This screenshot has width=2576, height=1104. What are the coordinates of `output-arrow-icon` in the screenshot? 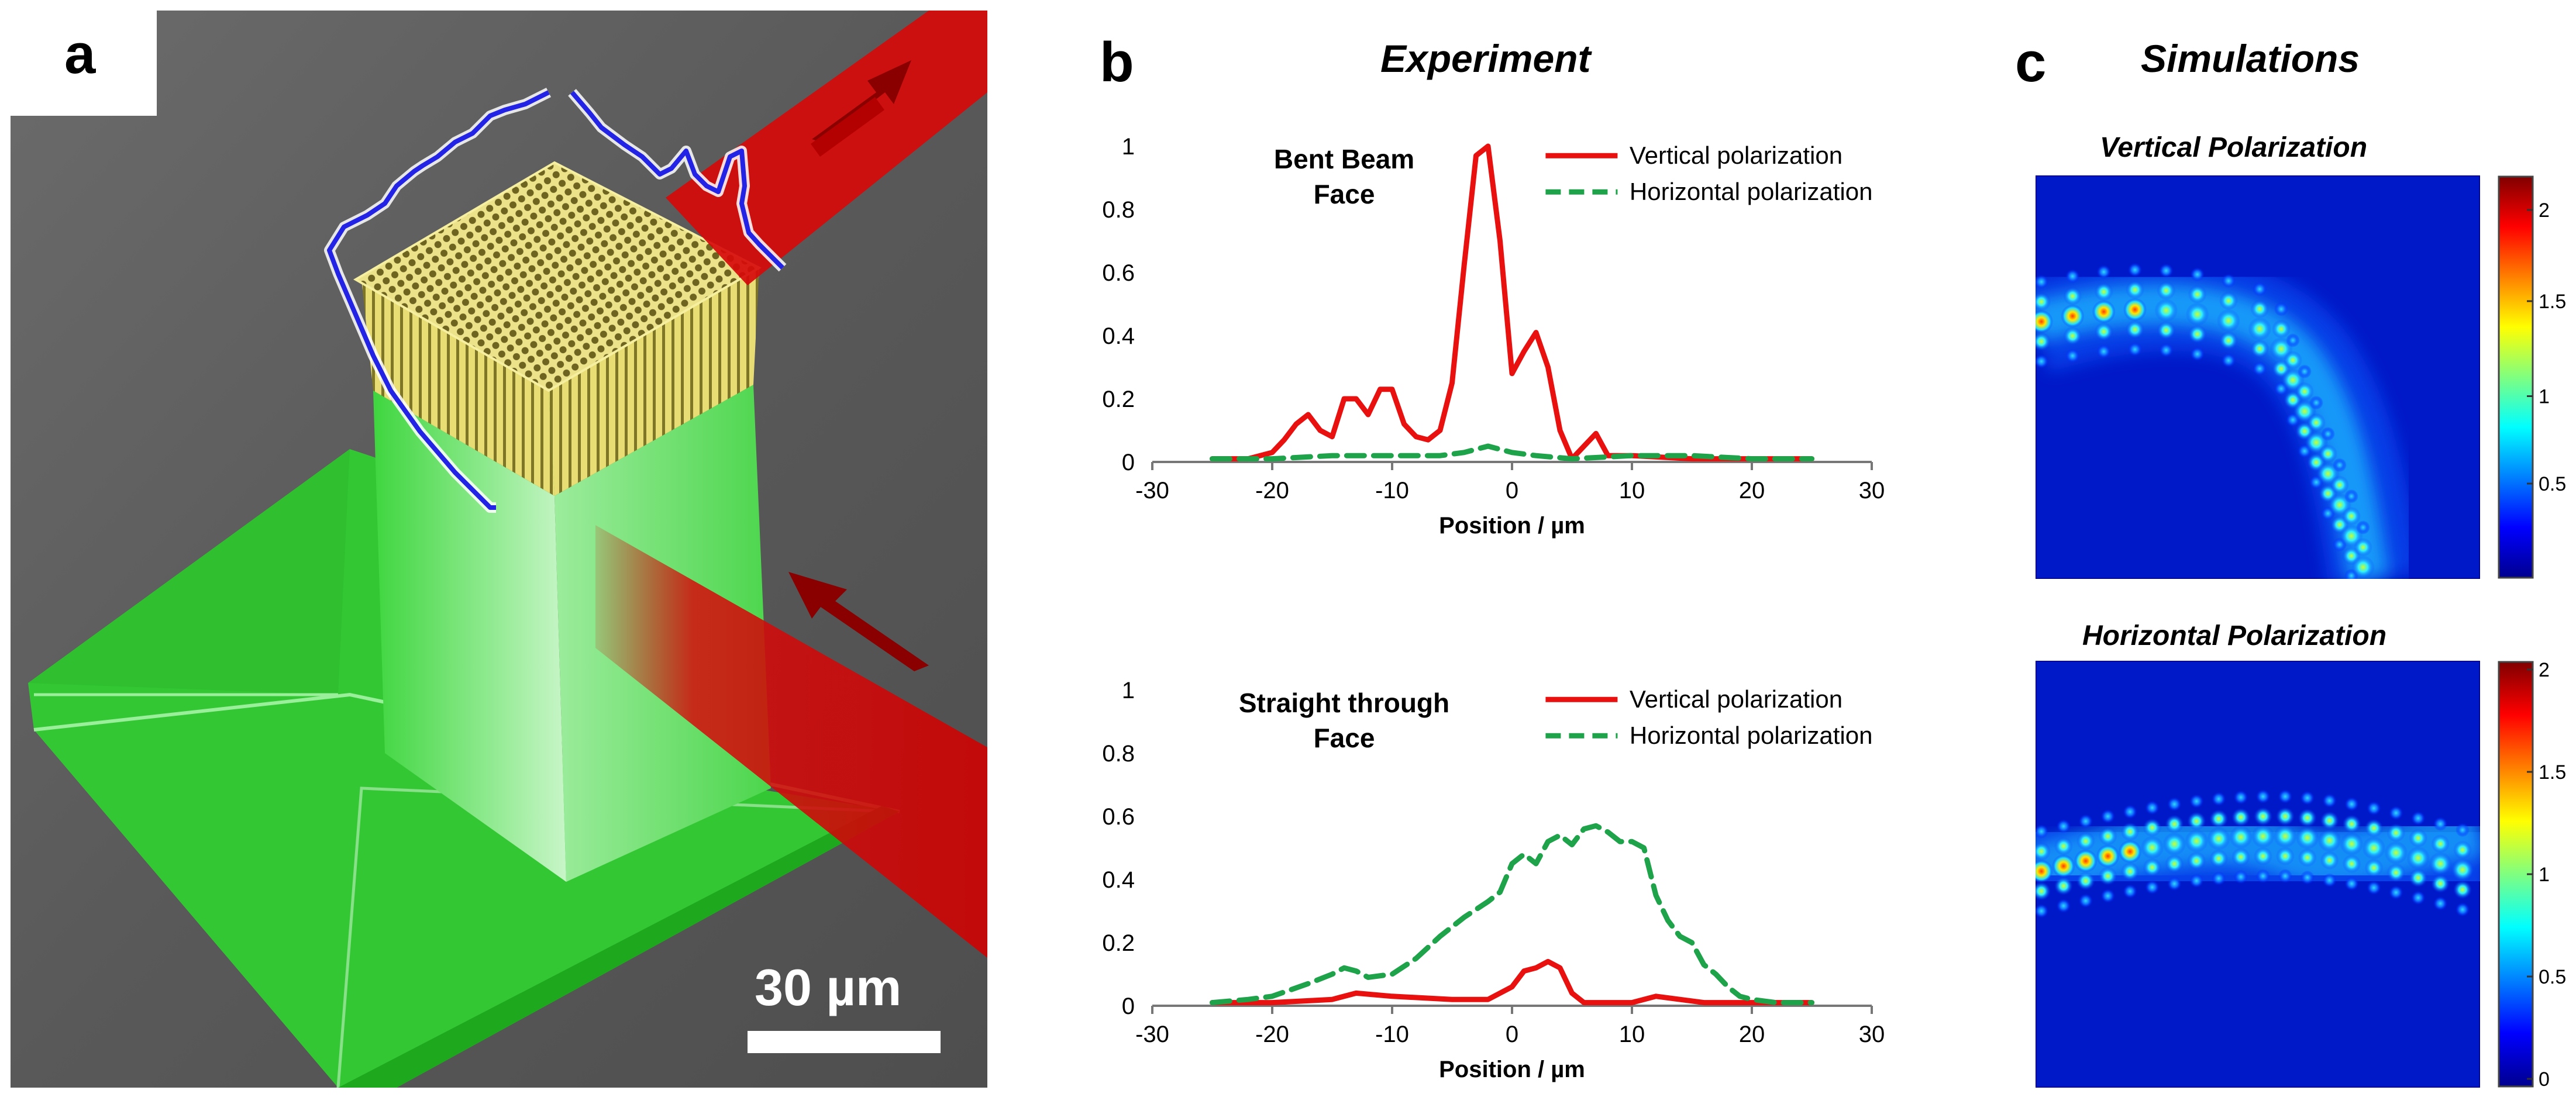 It's located at (861, 108).